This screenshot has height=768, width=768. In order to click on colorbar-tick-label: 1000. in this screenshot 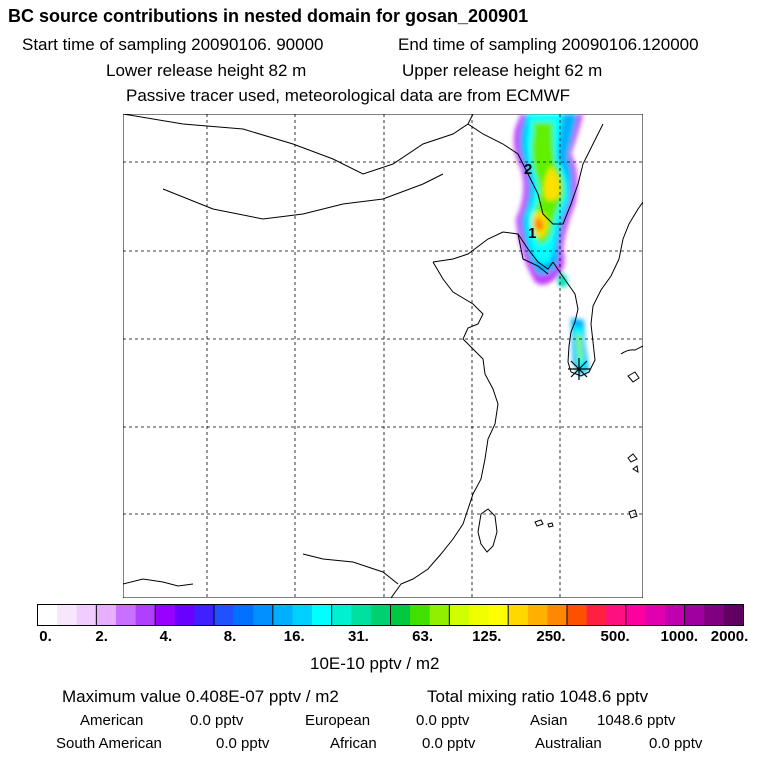, I will do `click(679, 636)`.